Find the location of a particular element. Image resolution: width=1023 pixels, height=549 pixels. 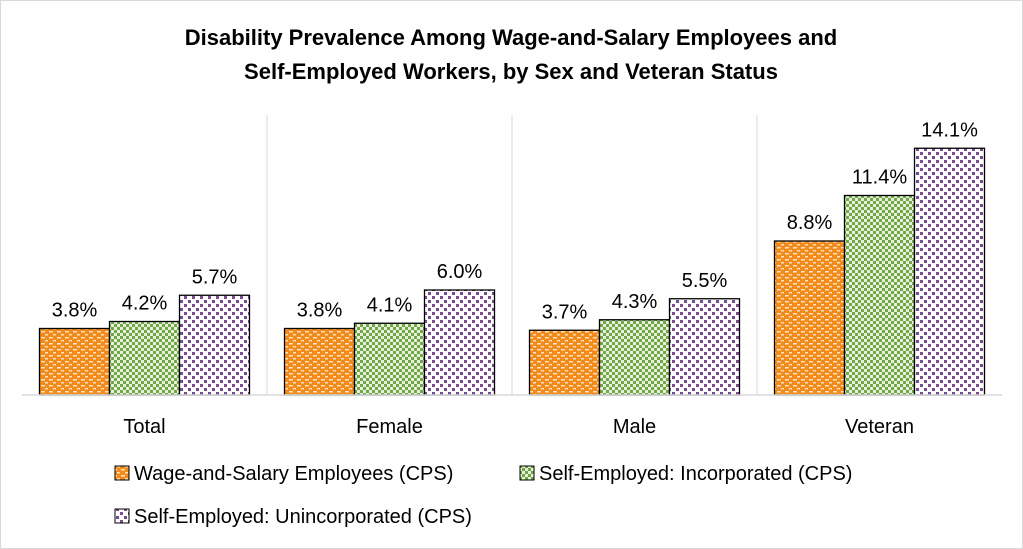

legend-item: Self-Employed: Unincorporated (CPS) is located at coordinates (293, 517).